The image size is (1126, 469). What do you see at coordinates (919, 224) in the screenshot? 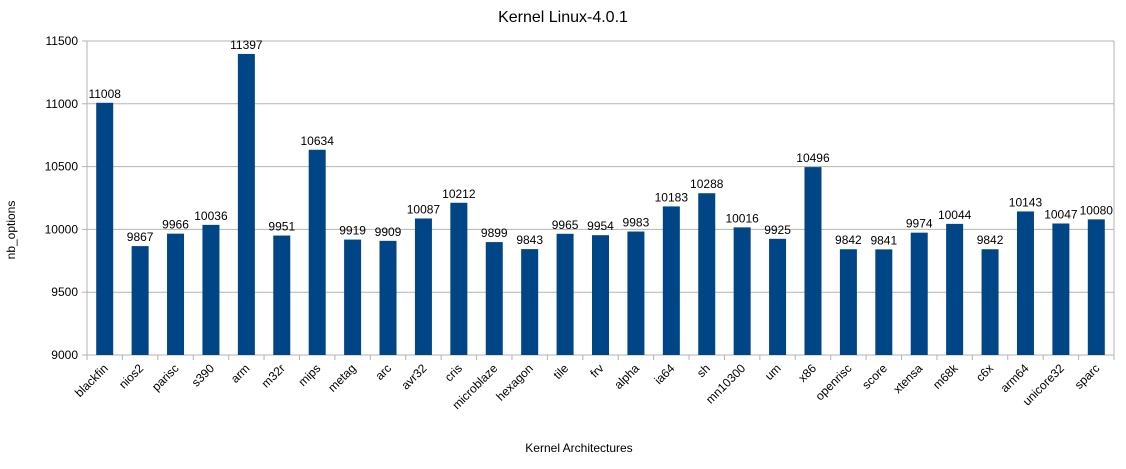
I see `data-label-xtensa: 9974` at bounding box center [919, 224].